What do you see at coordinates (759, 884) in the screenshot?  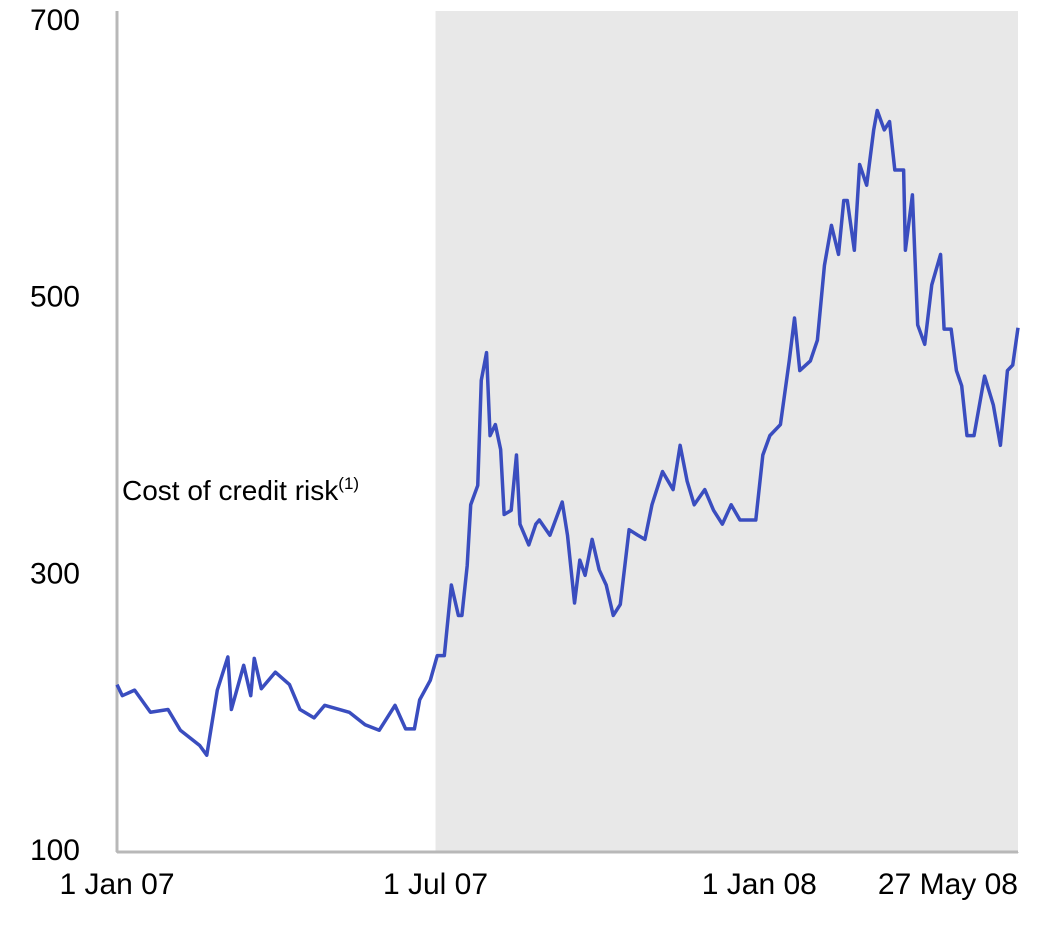 I see `x-tick-label: 1 Jan 08` at bounding box center [759, 884].